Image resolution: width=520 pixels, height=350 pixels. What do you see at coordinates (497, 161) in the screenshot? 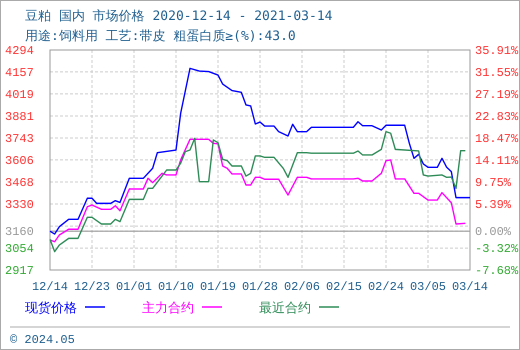
I see `y2-tick-label: 14.11%` at bounding box center [497, 161].